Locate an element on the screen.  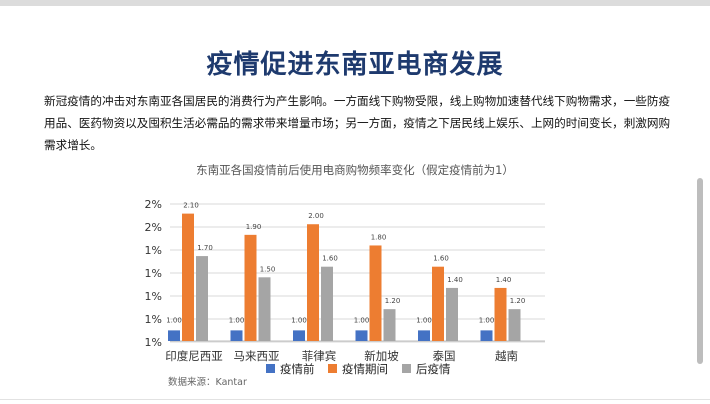
page-title: 疫情促进东南亚电商发展 is located at coordinates (355, 65).